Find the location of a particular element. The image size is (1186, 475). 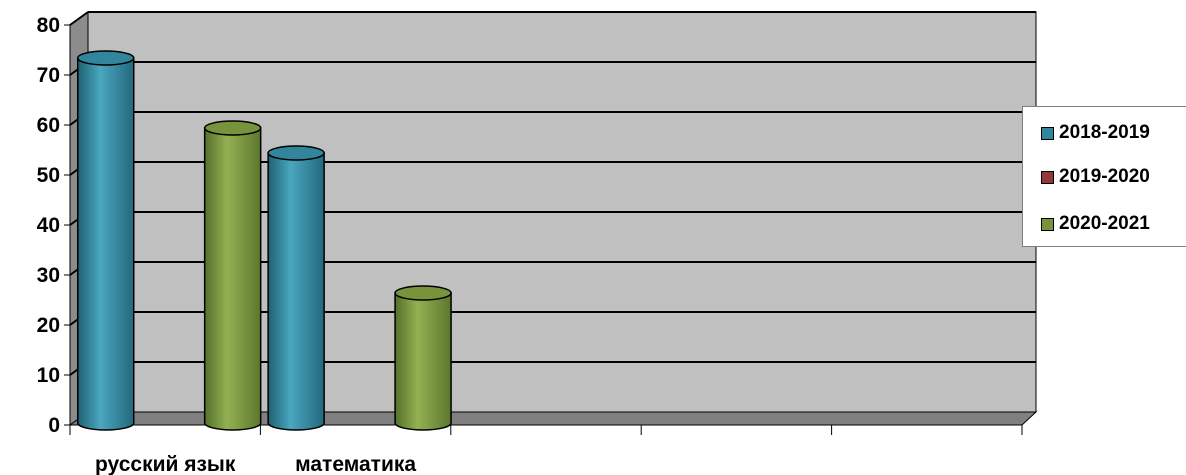

y-tick-label: 40 is located at coordinates (48, 225).